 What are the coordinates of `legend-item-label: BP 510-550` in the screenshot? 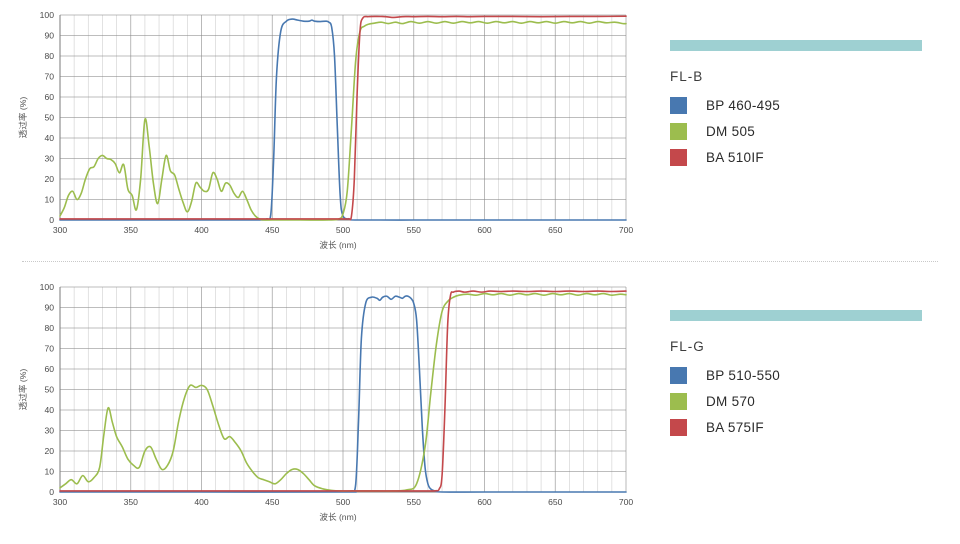 It's located at (743, 375).